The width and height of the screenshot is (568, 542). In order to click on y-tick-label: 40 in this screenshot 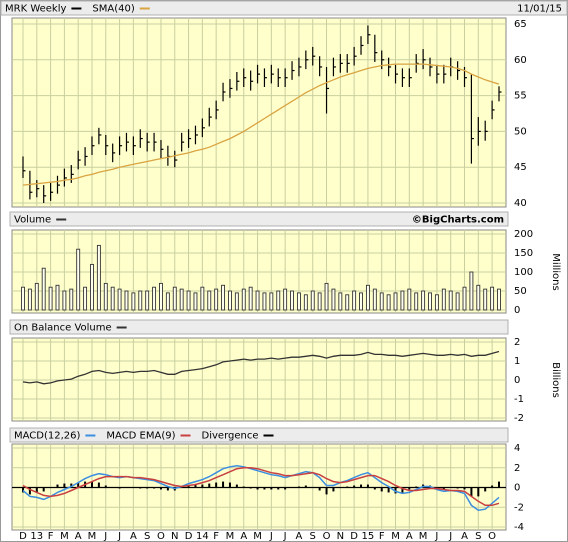, I will do `click(520, 203)`.